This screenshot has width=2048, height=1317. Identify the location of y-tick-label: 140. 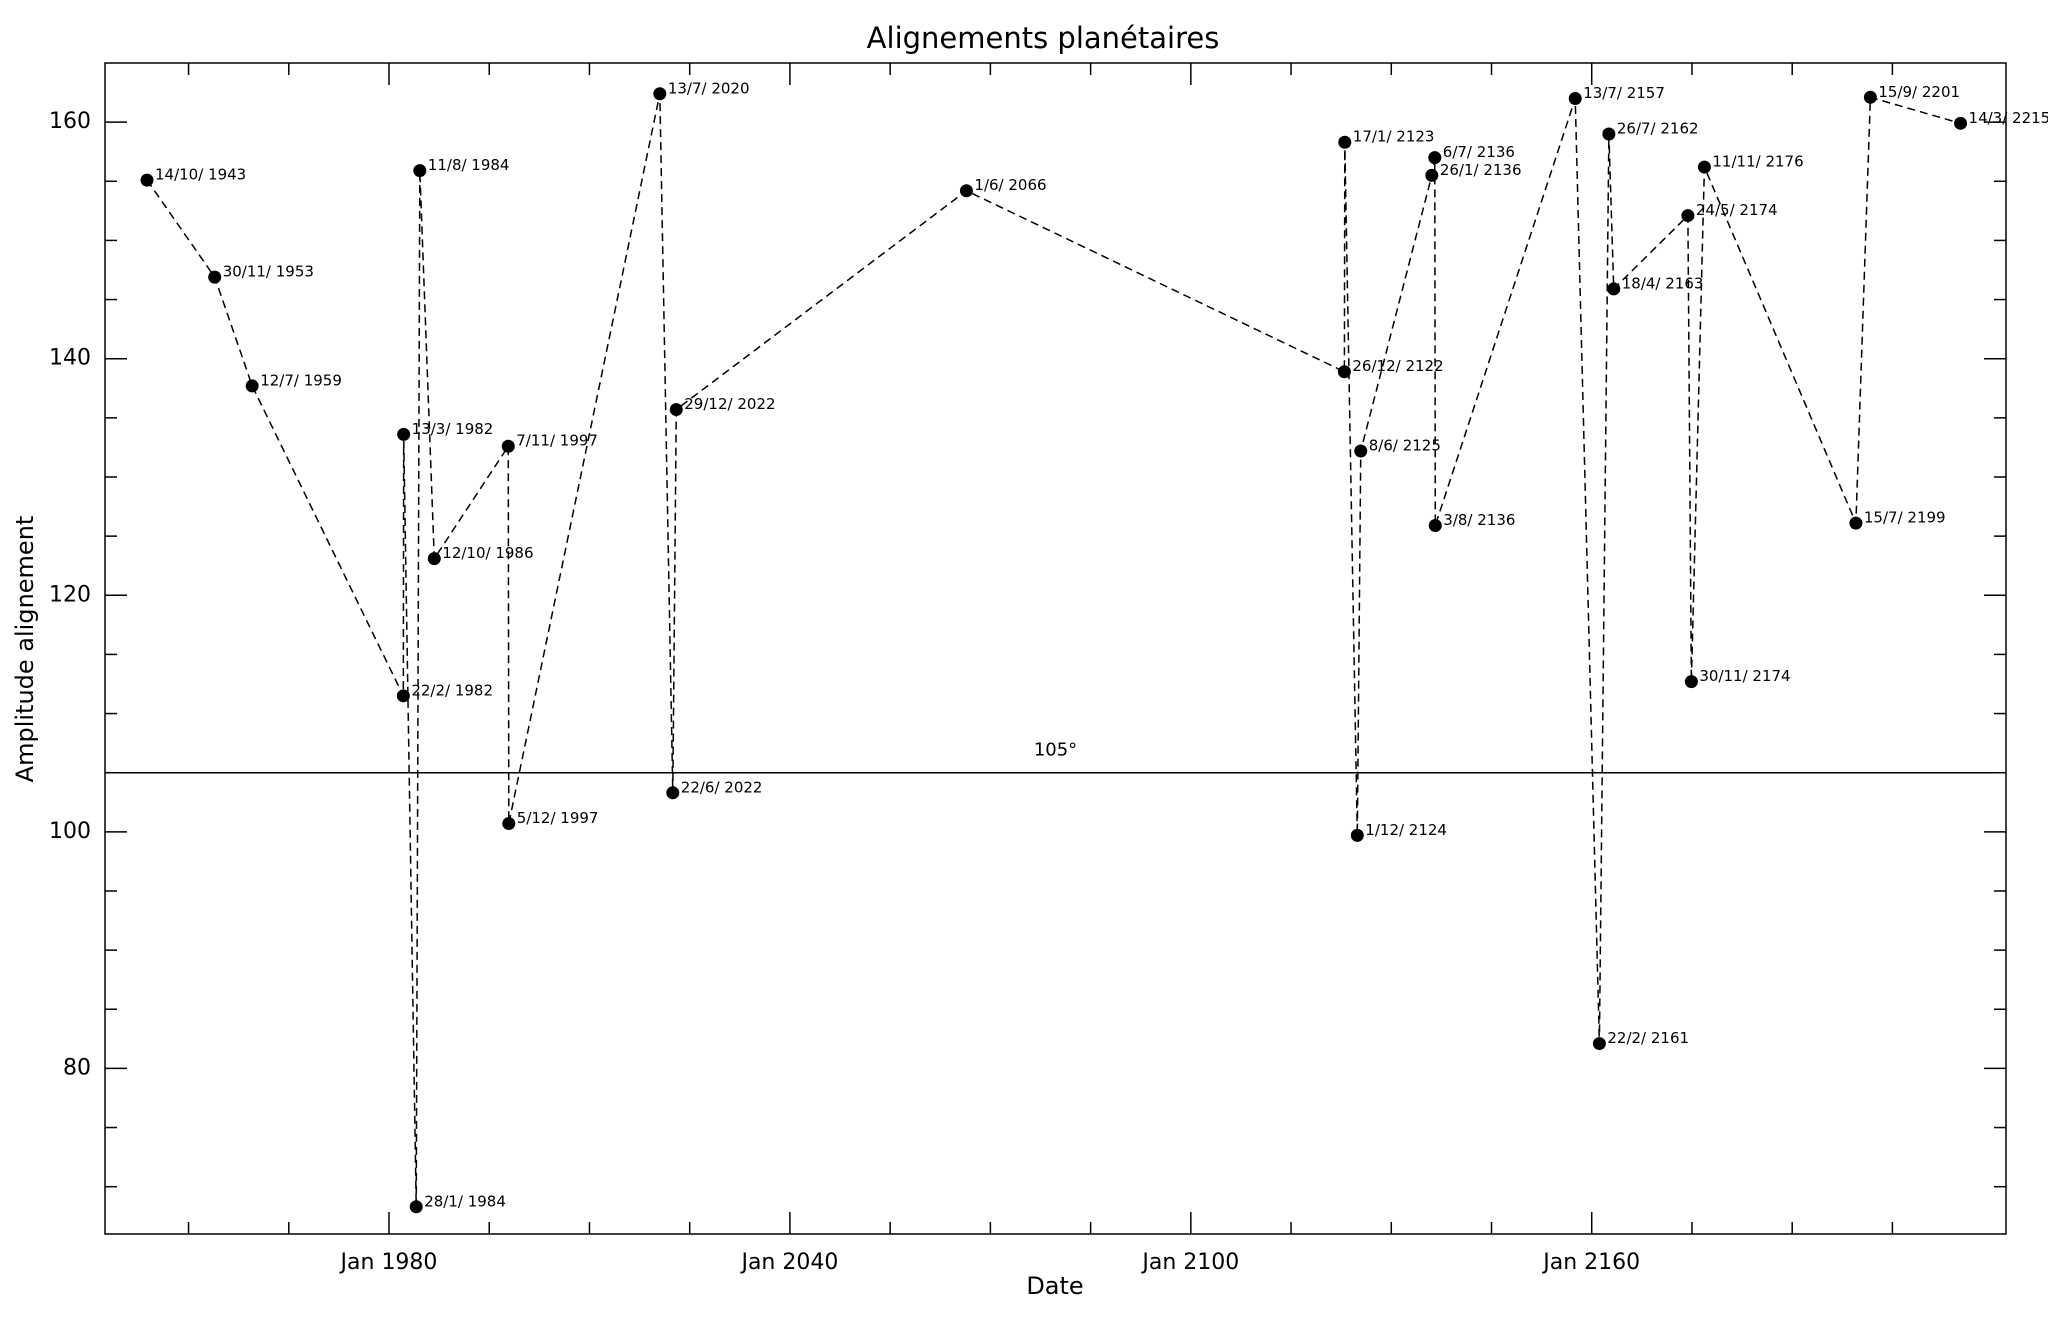
(70, 358).